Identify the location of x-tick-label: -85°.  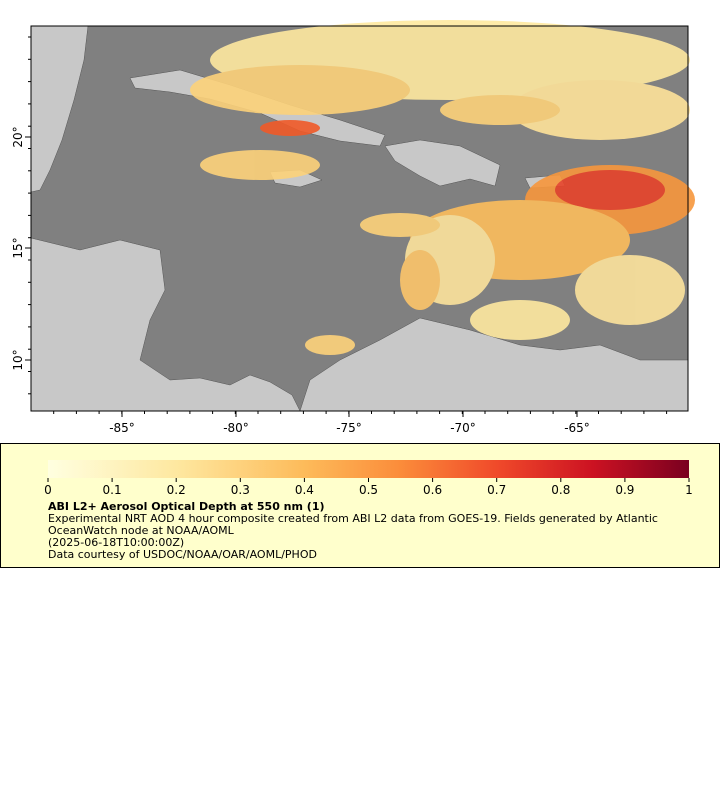
(122, 428).